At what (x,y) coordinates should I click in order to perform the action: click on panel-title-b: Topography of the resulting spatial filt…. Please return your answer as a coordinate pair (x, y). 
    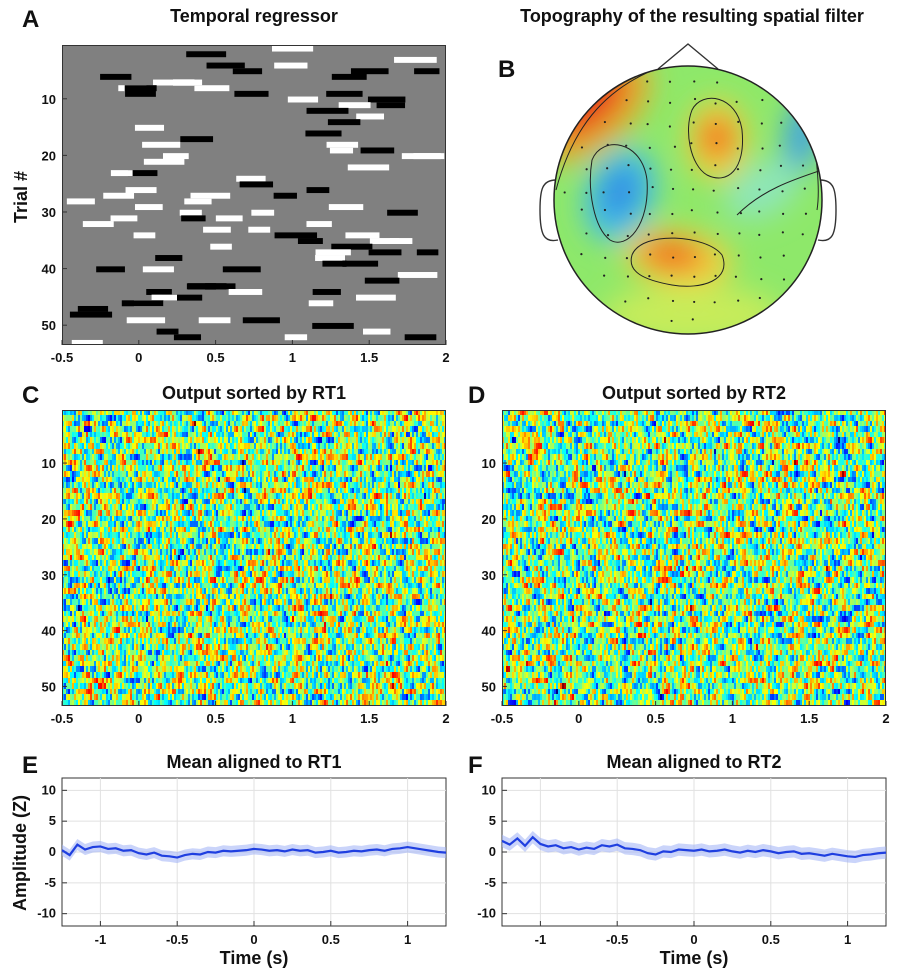
    Looking at the image, I should click on (692, 16).